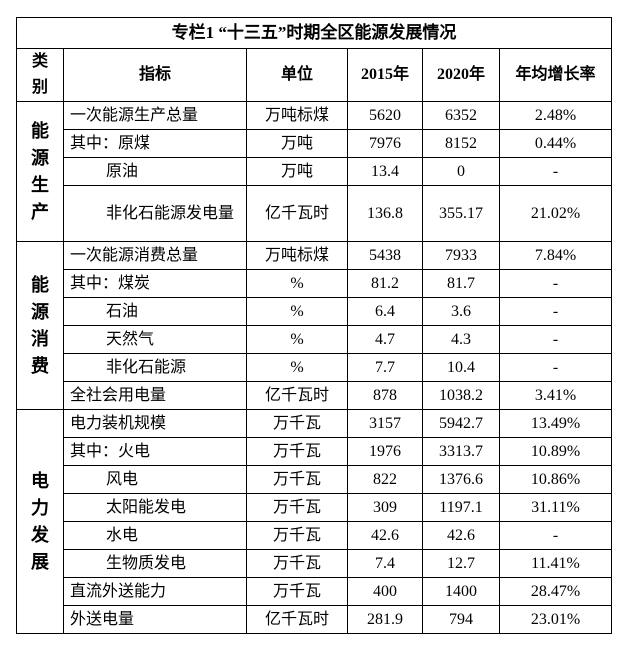  I want to click on y2015-cell: 5438, so click(385, 255).